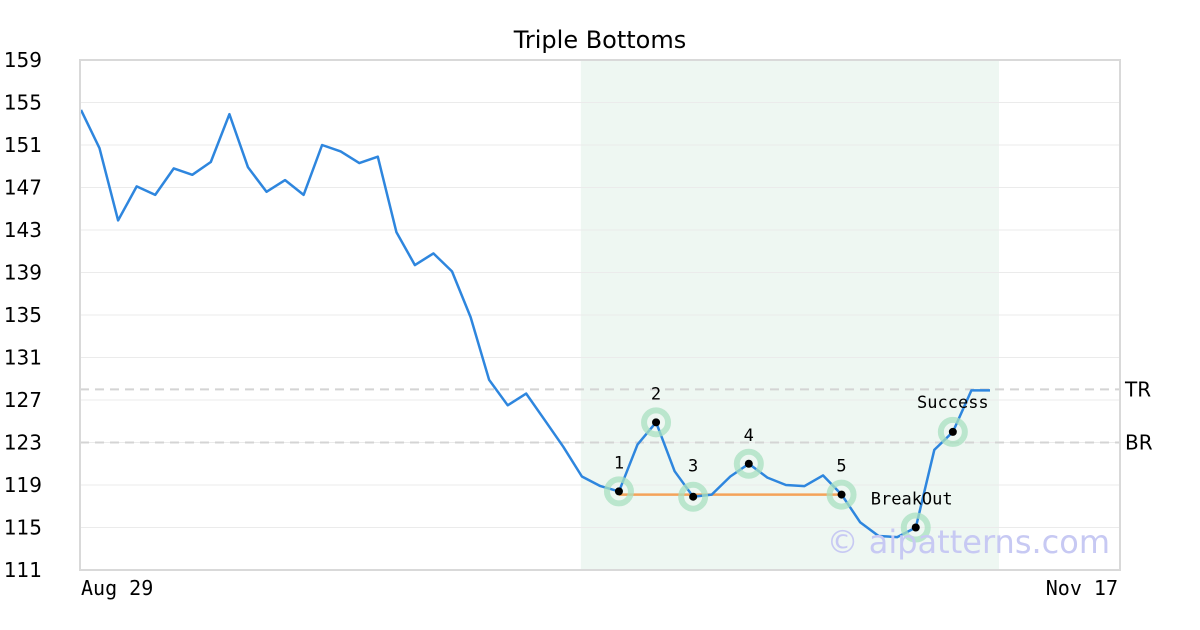  Describe the element at coordinates (749, 436) in the screenshot. I see `marker-label-4: 4` at that location.